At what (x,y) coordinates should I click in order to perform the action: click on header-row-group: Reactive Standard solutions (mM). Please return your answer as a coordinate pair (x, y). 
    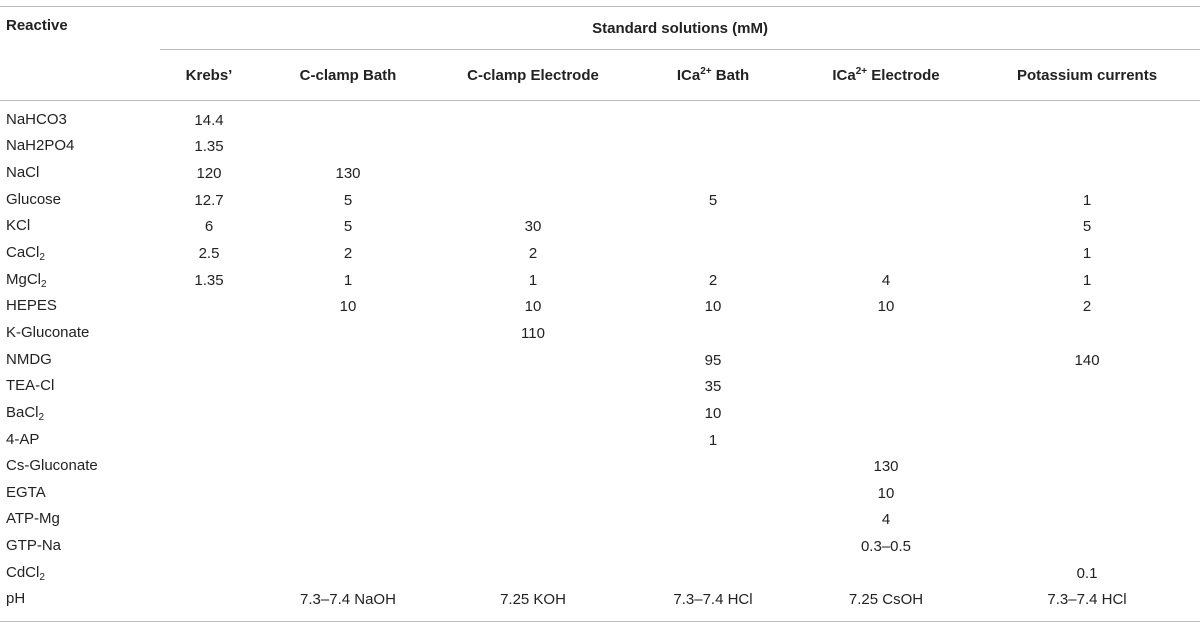
    Looking at the image, I should click on (600, 28).